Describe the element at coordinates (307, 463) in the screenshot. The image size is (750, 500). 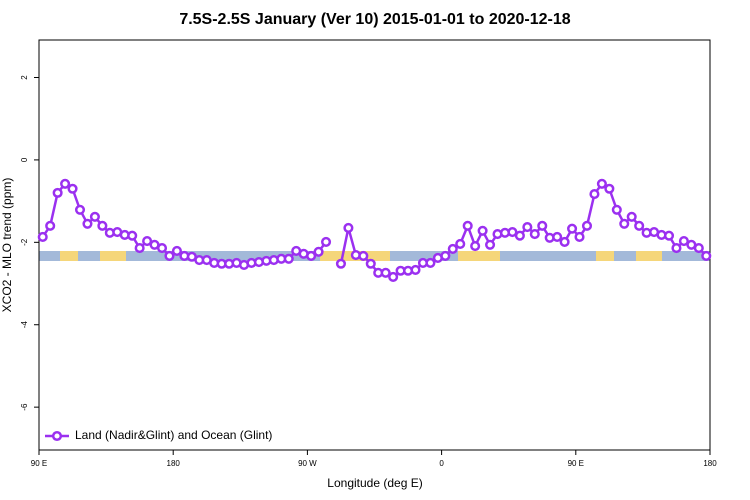
I see `x-tick-label: 90 W` at that location.